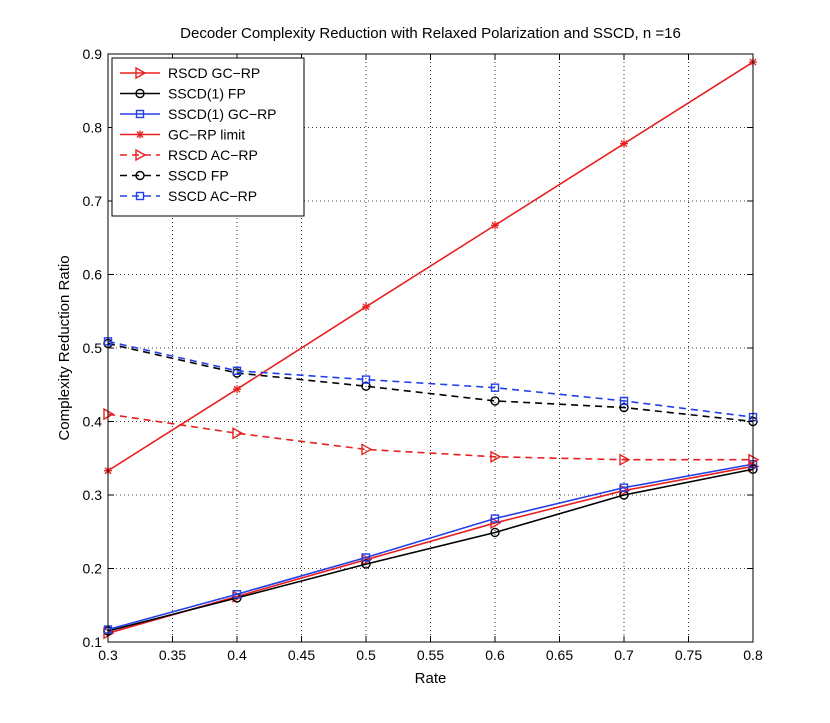 The height and width of the screenshot is (723, 830). I want to click on legend-entry: SSCD(1) FP, so click(183, 94).